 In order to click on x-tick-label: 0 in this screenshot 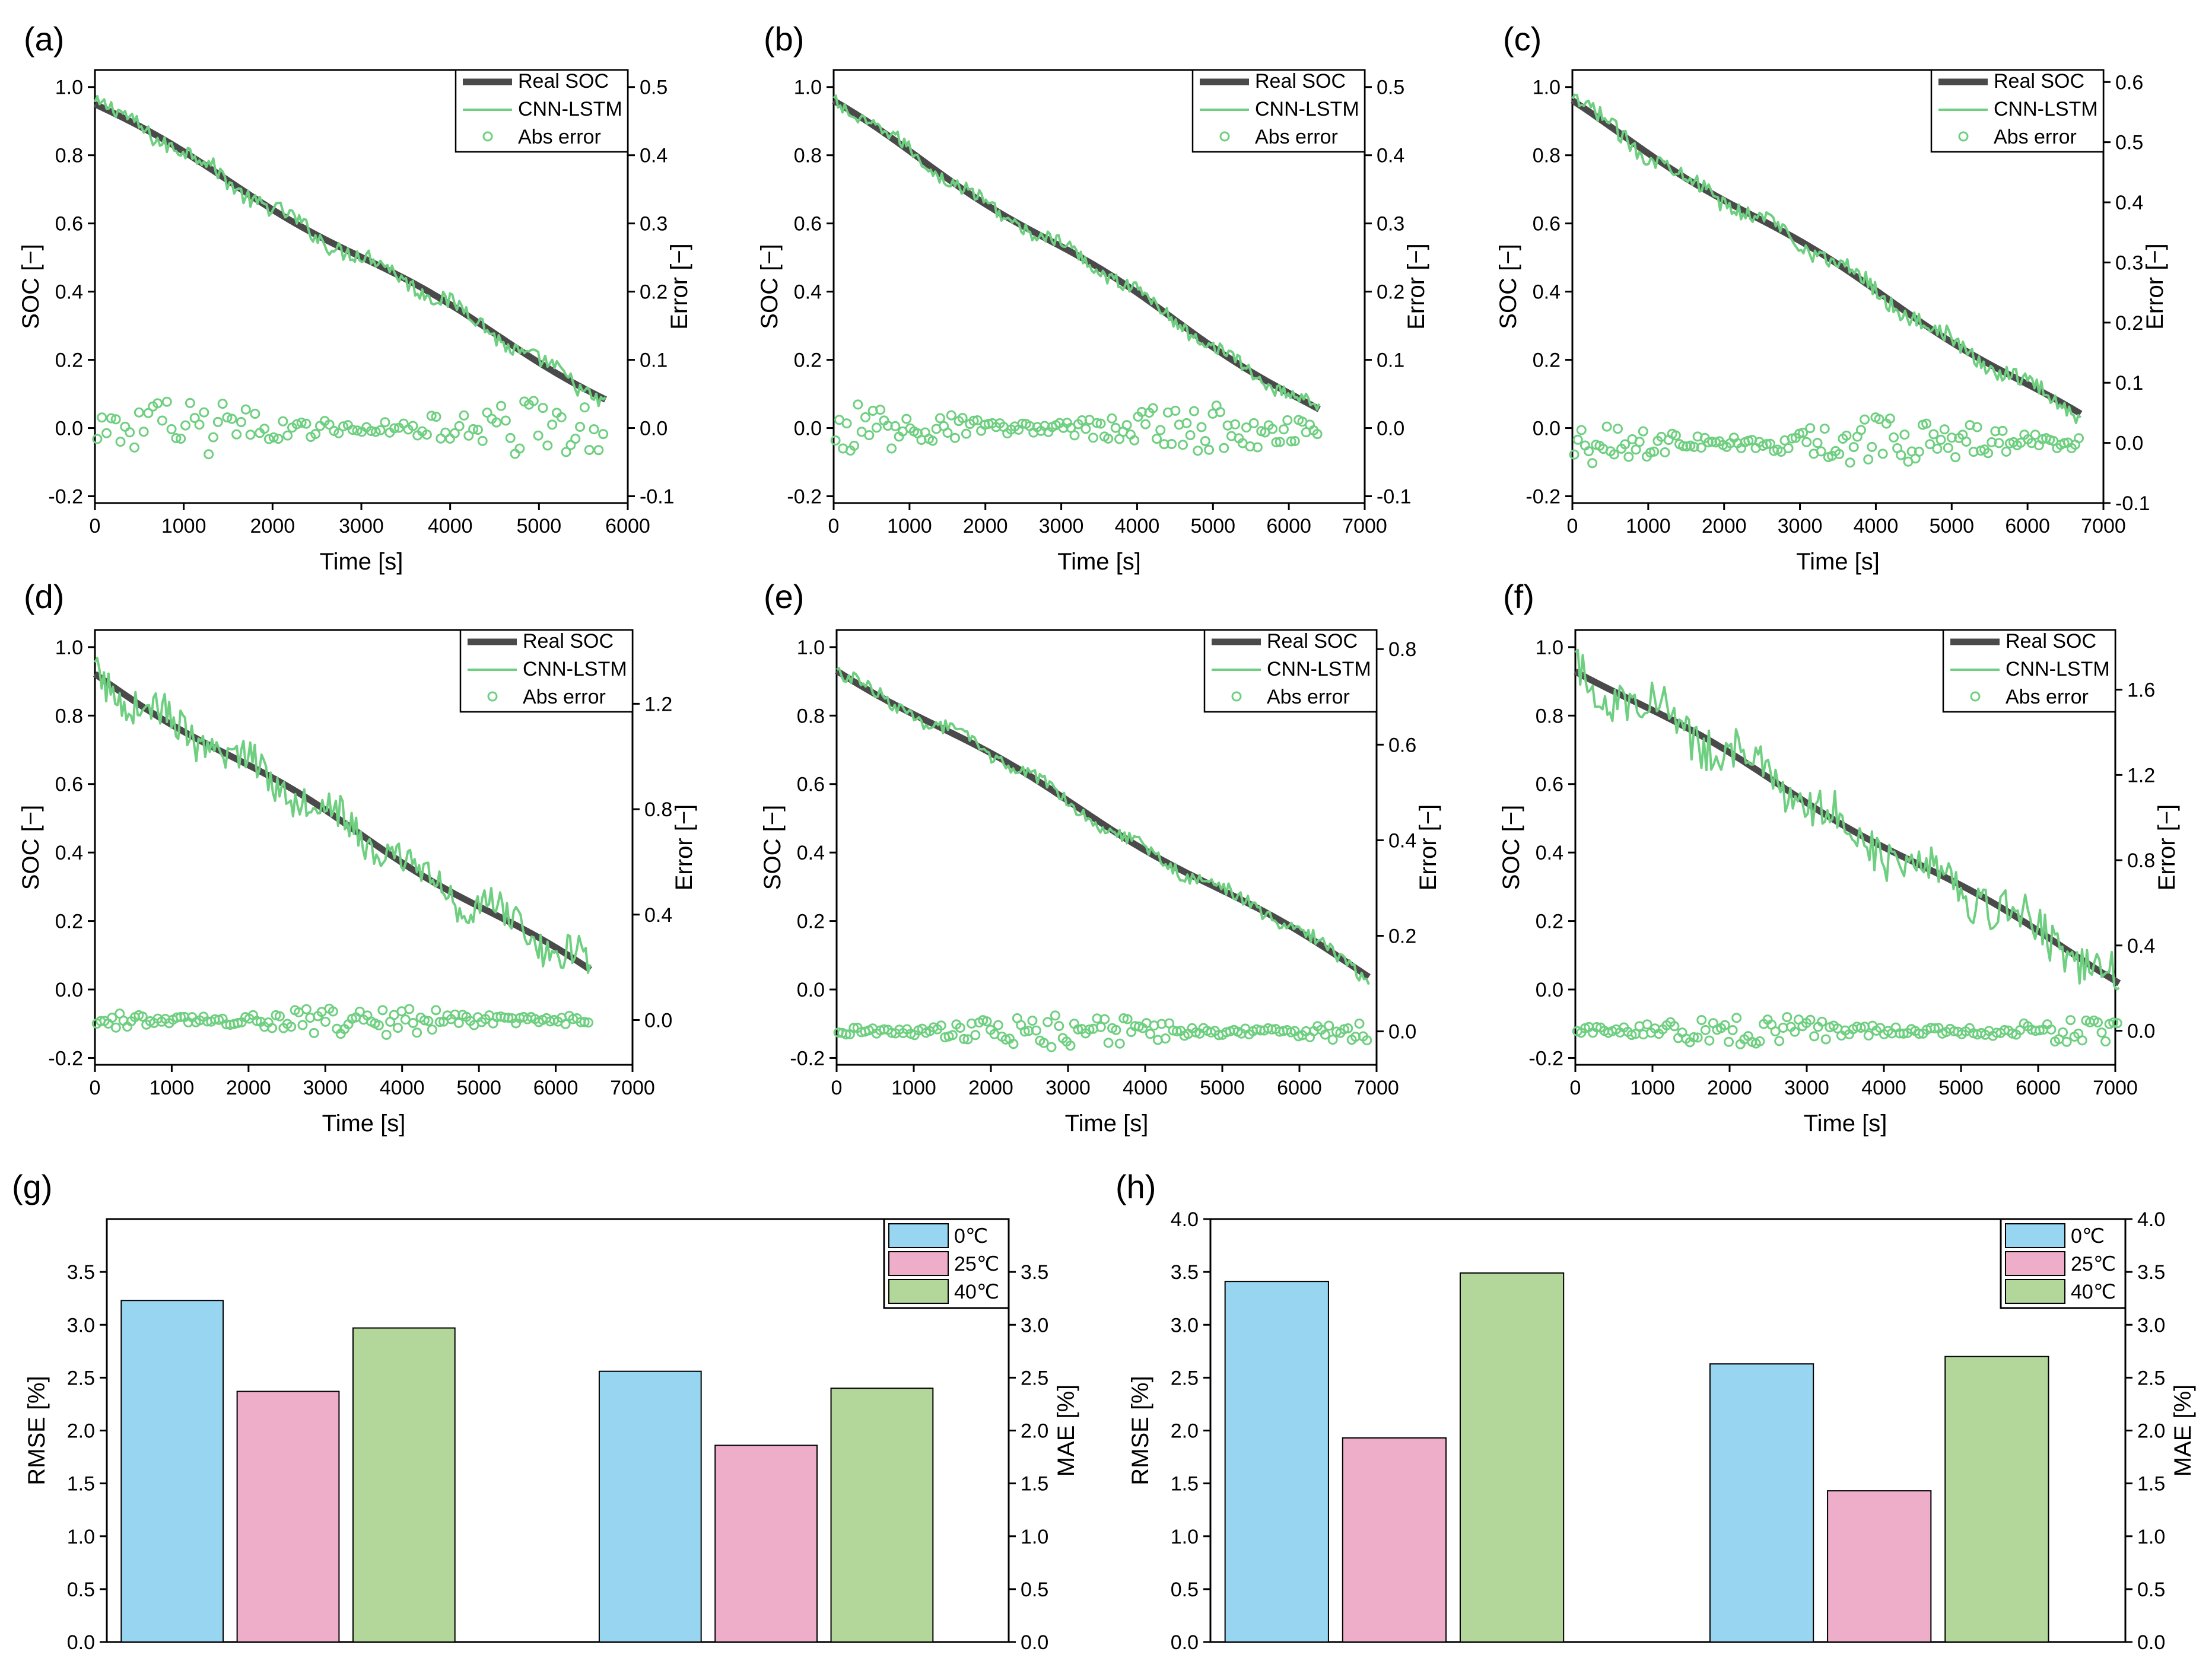, I will do `click(96, 526)`.